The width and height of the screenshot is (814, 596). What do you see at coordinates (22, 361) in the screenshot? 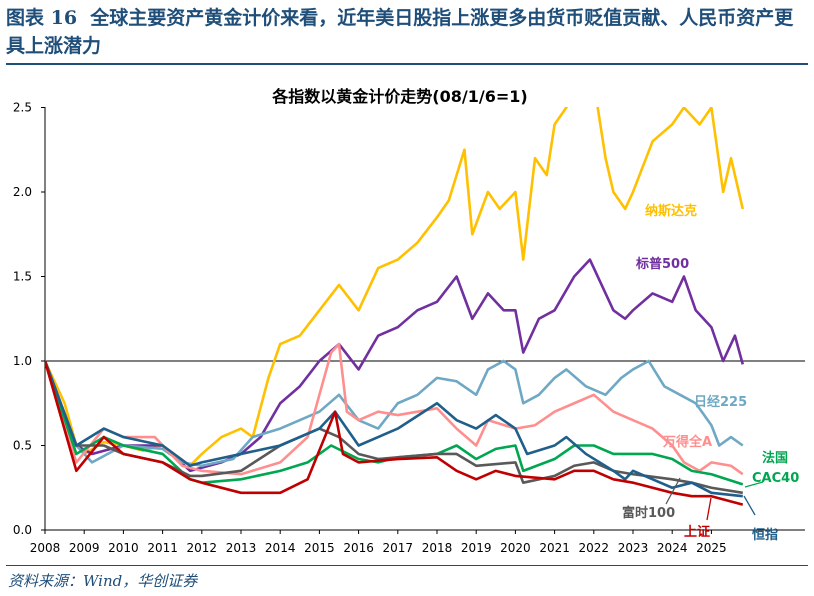
I see `y-tick-label: 1.0` at bounding box center [22, 361].